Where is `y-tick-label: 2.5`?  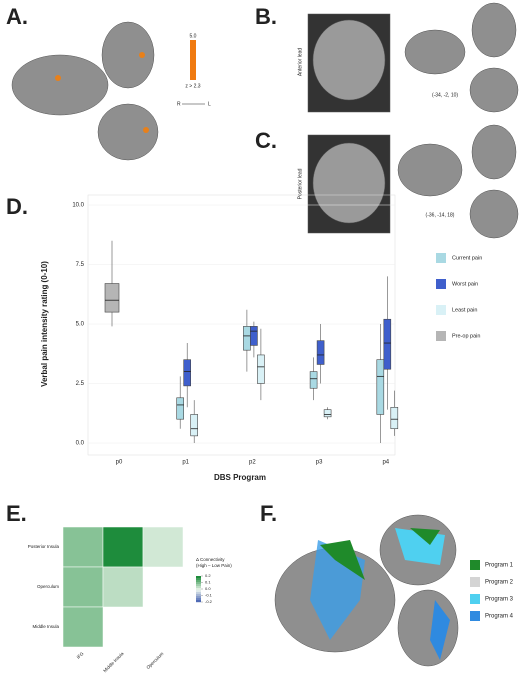
y-tick-label: 2.5 is located at coordinates (80, 384).